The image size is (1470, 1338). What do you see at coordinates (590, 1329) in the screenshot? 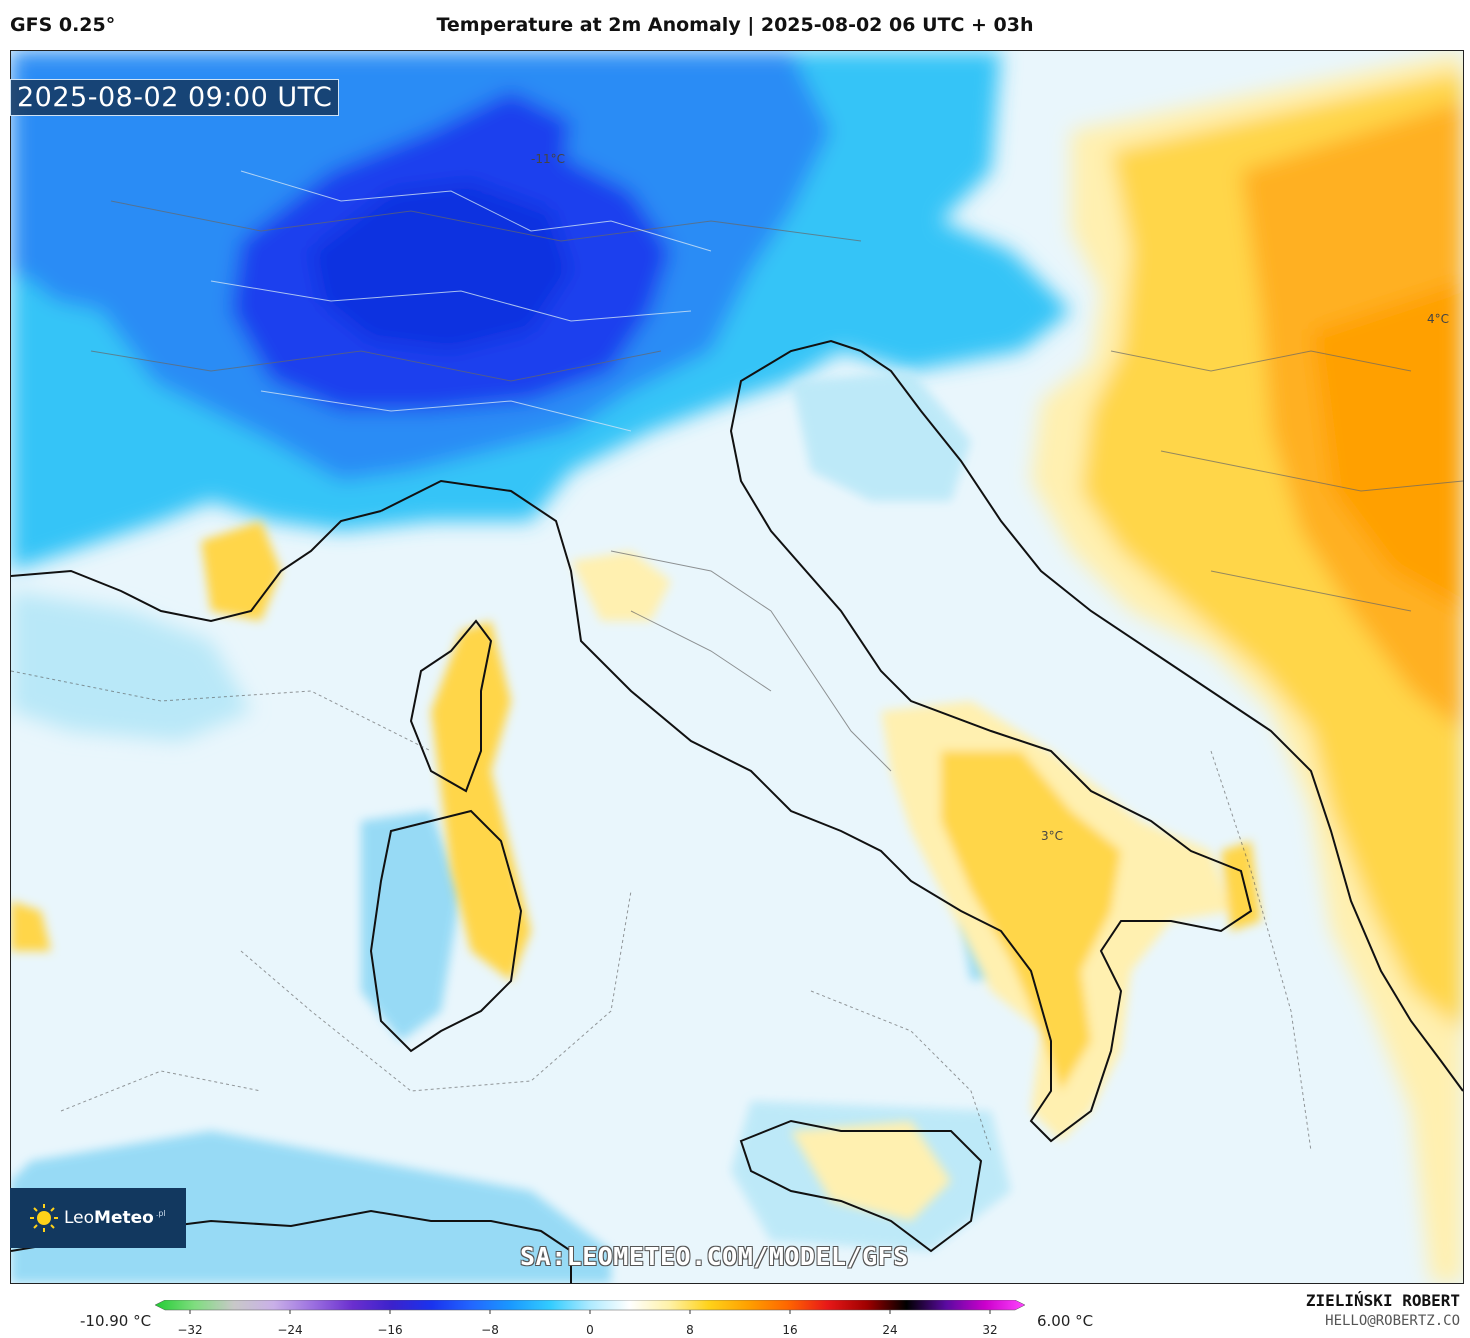
I see `colorbar-tick-label: 0` at bounding box center [590, 1329].